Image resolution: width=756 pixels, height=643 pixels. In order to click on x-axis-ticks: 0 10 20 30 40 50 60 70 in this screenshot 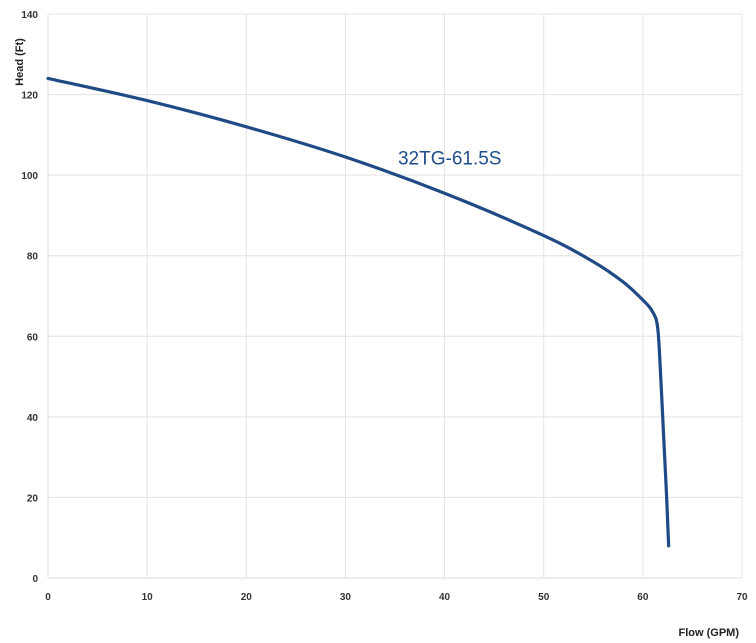, I will do `click(396, 597)`.